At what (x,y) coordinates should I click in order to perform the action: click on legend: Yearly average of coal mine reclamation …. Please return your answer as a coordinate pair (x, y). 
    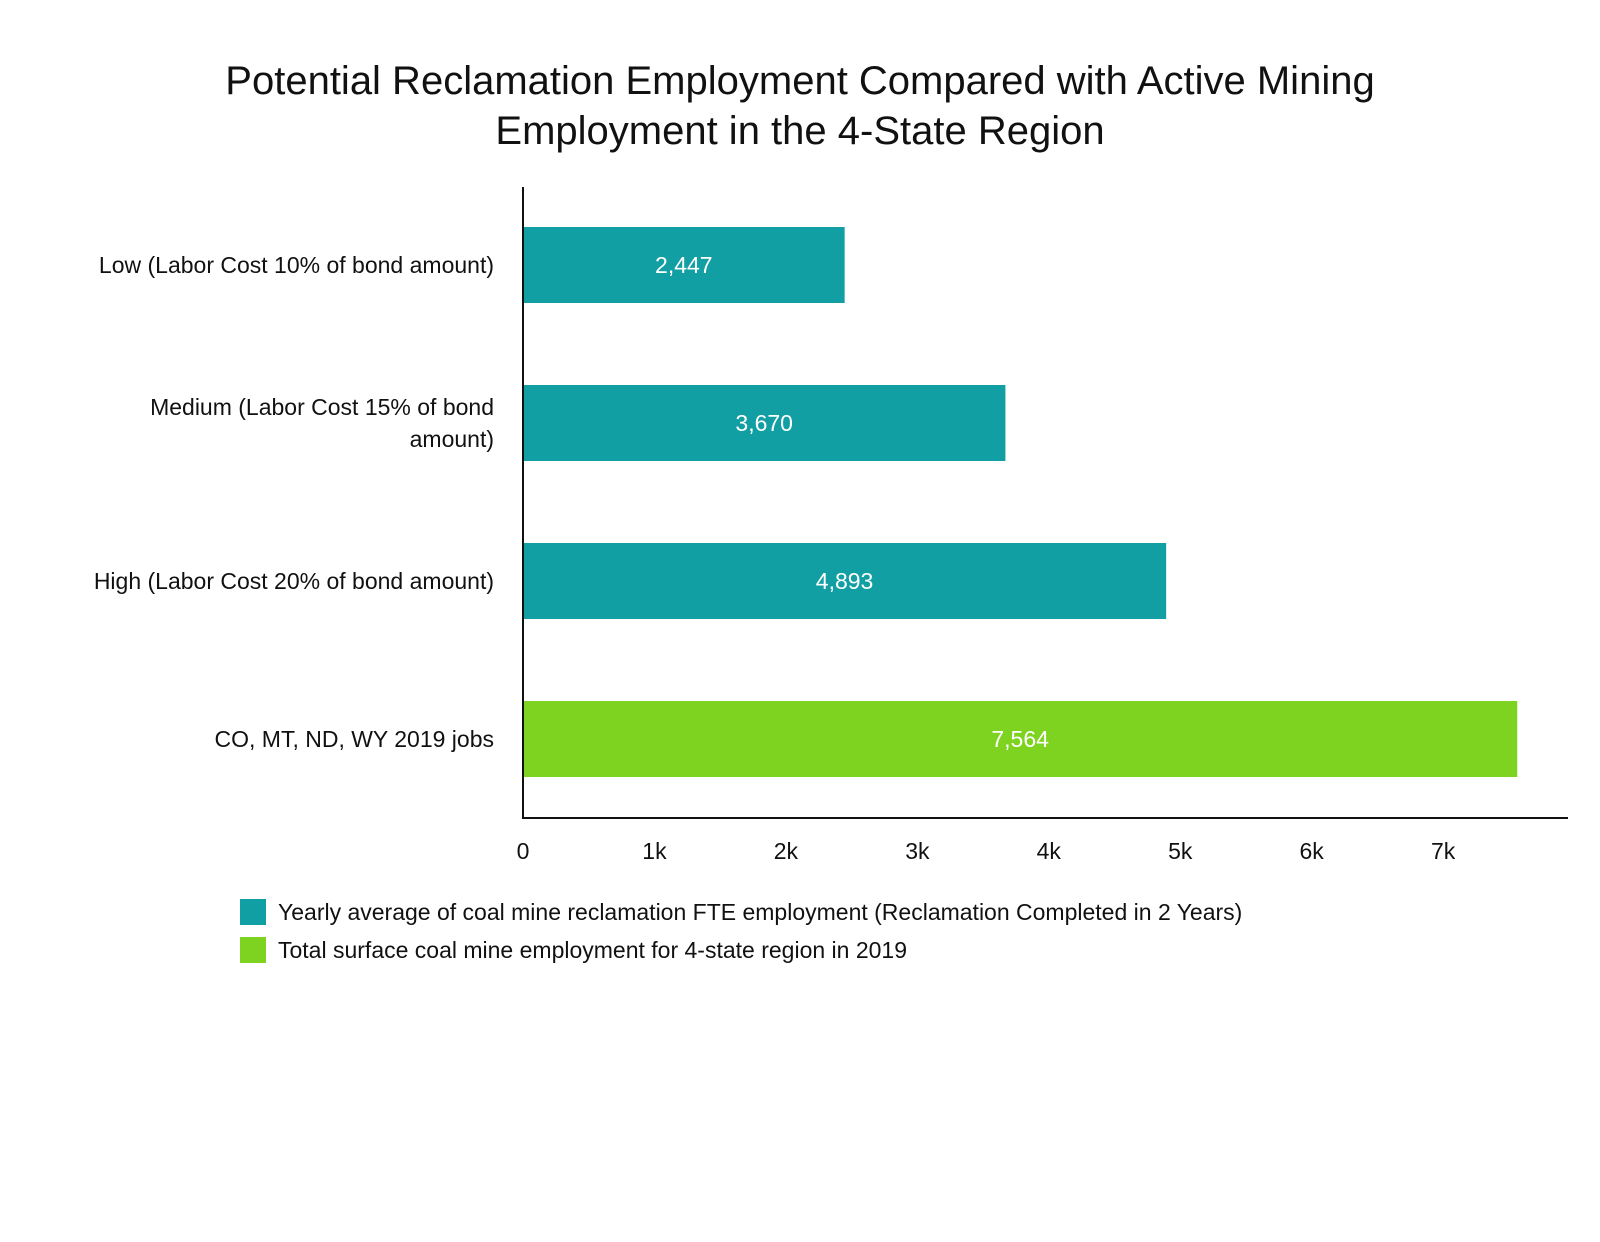
    Looking at the image, I should click on (741, 931).